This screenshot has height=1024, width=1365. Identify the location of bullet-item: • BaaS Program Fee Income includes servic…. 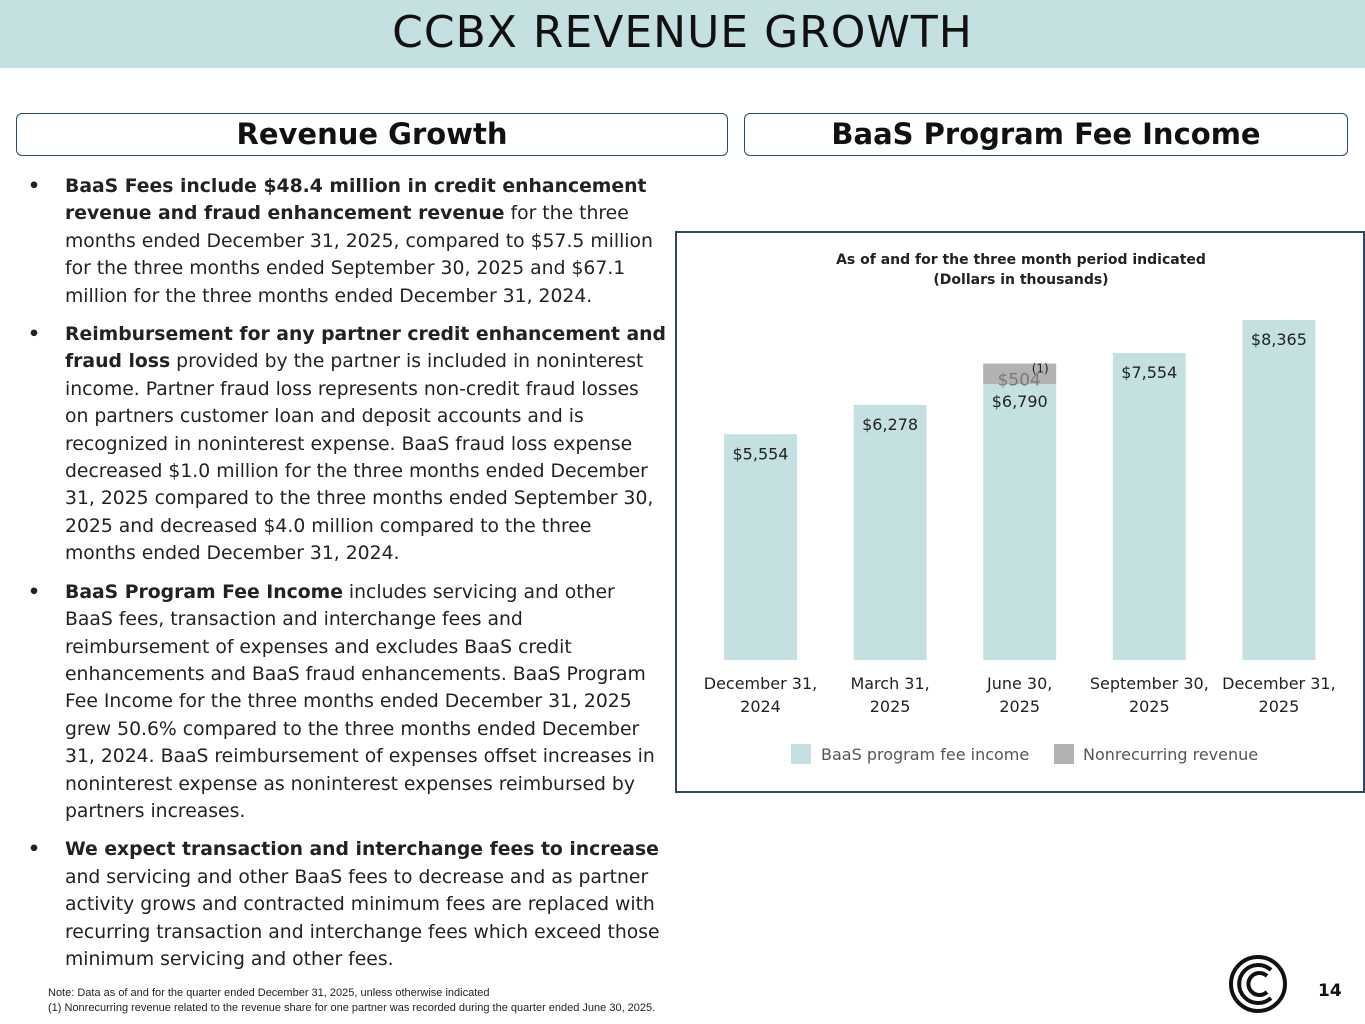
(348, 702).